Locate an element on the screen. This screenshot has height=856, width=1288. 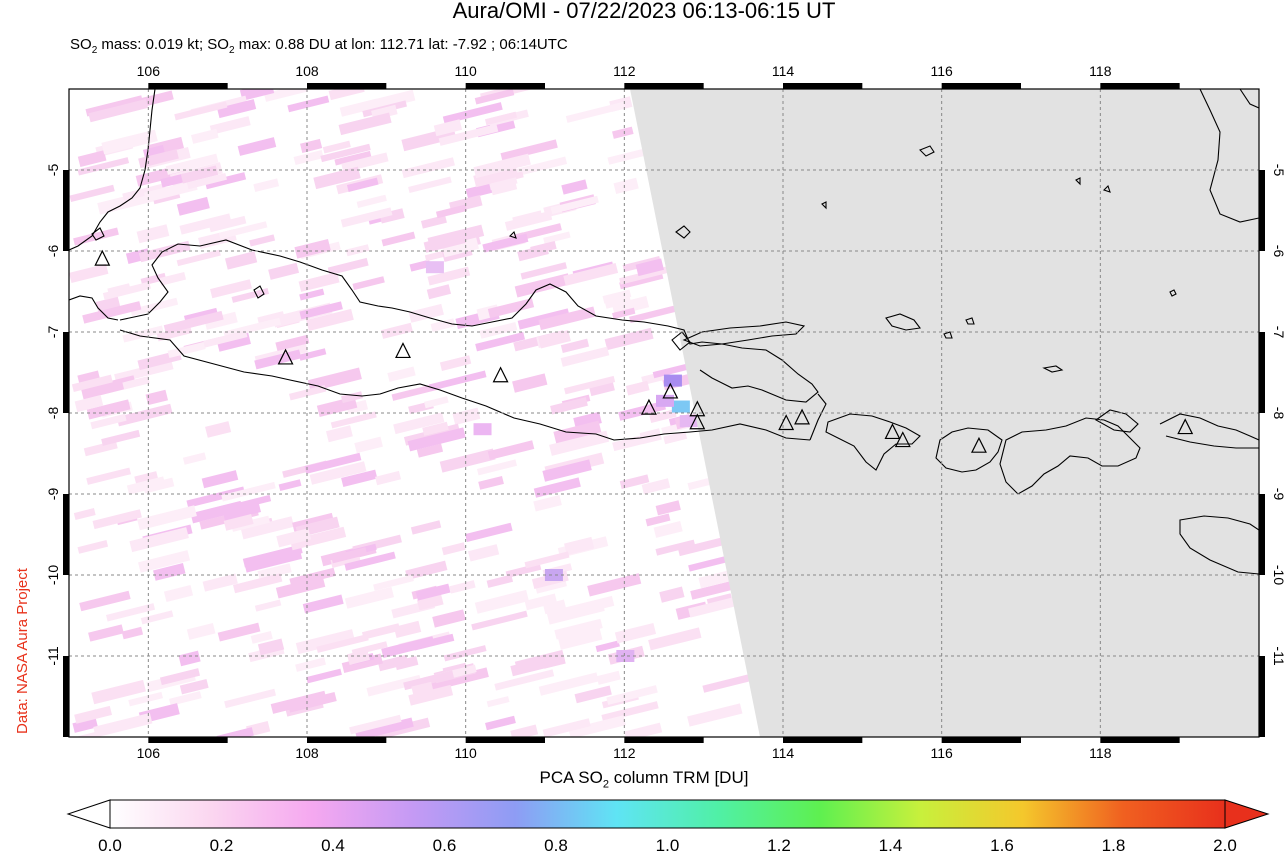
so2-pixel-high is located at coordinates (680, 406).